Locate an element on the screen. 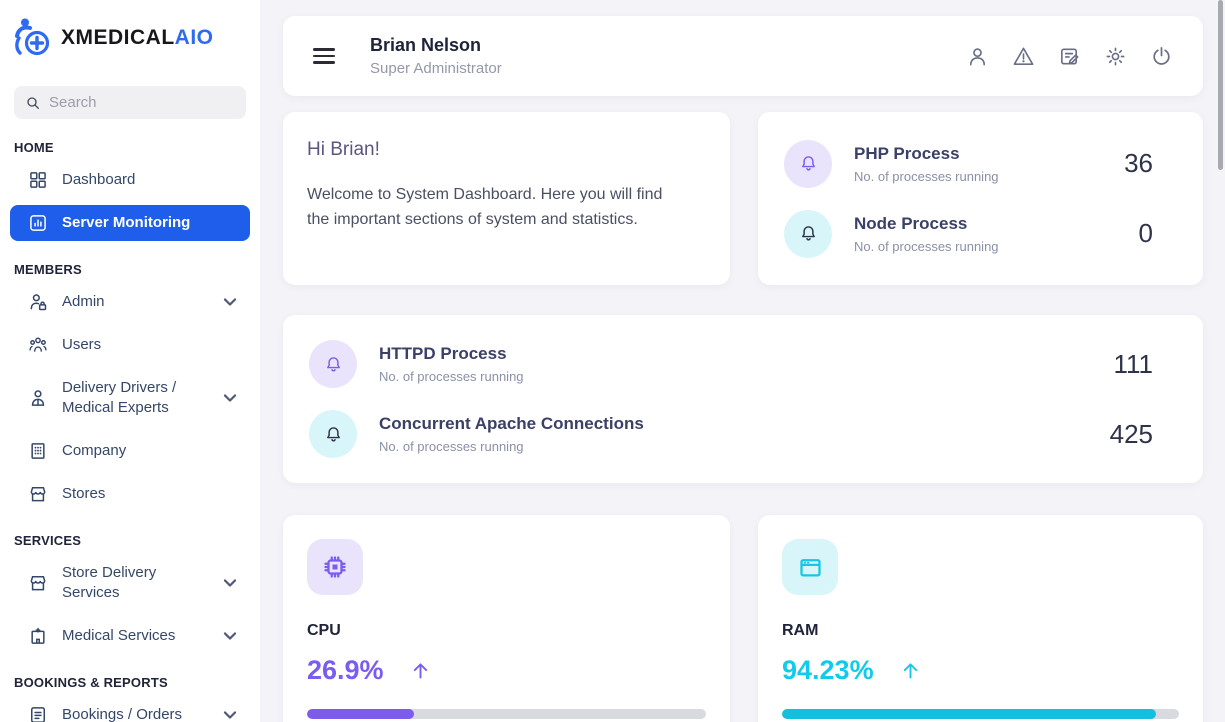  ram-window-icon is located at coordinates (810, 567).